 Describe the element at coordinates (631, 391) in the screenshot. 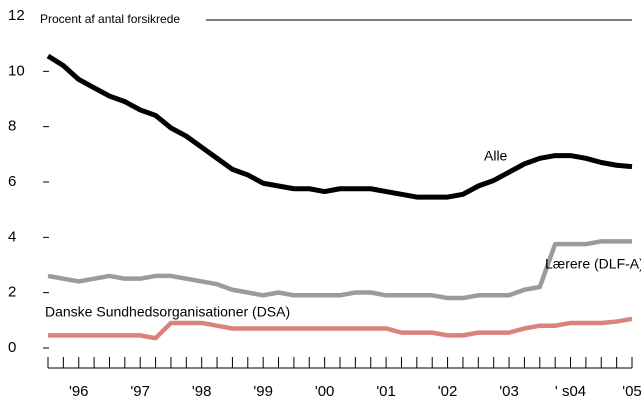

I see `x-tick-label: '05` at that location.